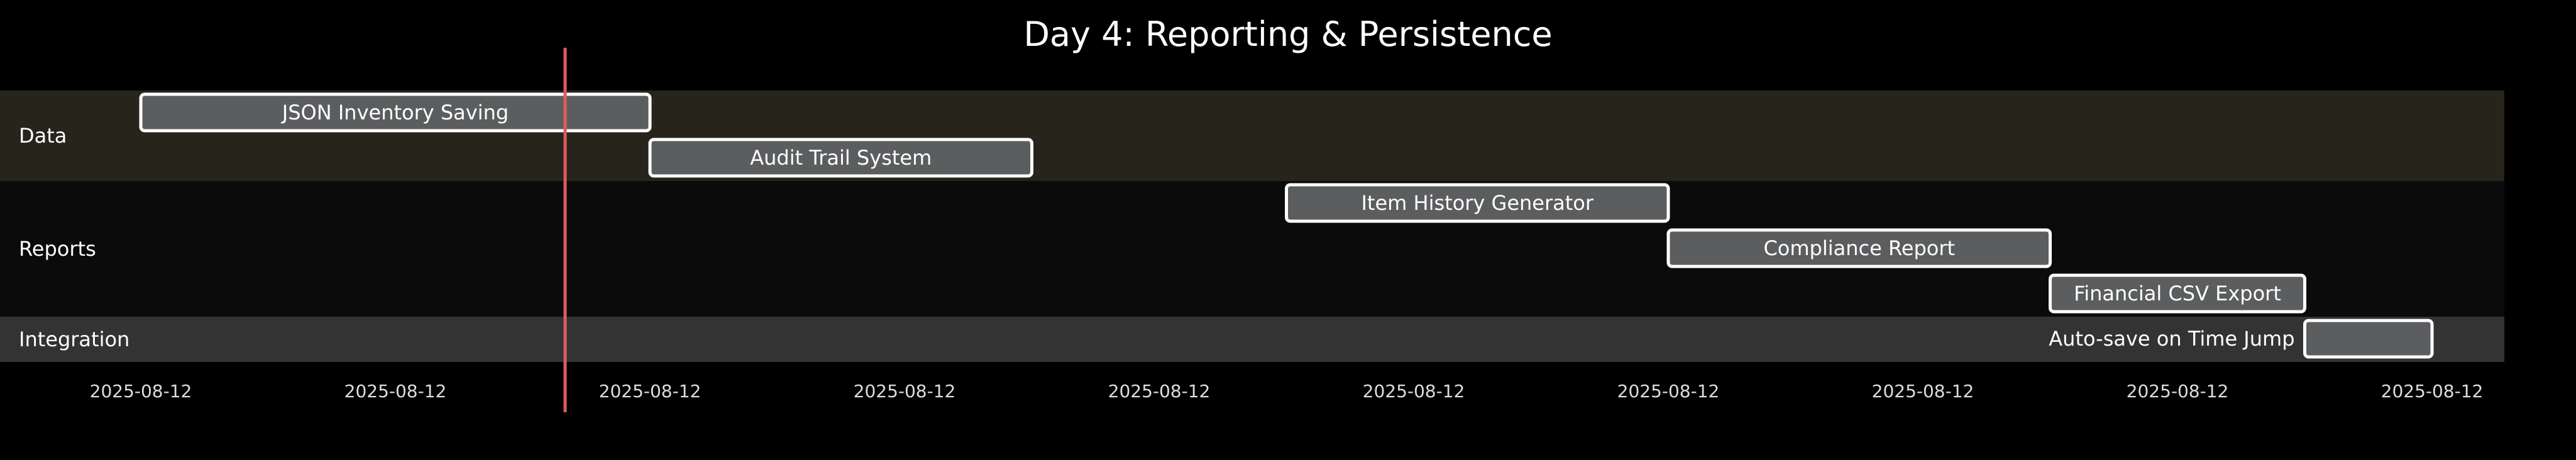 This screenshot has height=460, width=2576. What do you see at coordinates (1252, 339) in the screenshot?
I see `section-band-integration` at bounding box center [1252, 339].